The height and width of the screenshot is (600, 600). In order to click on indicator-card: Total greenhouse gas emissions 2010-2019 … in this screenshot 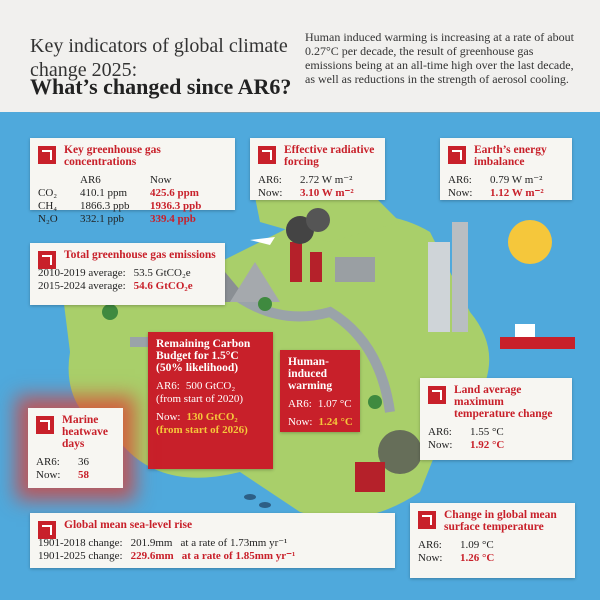, I will do `click(127, 274)`.